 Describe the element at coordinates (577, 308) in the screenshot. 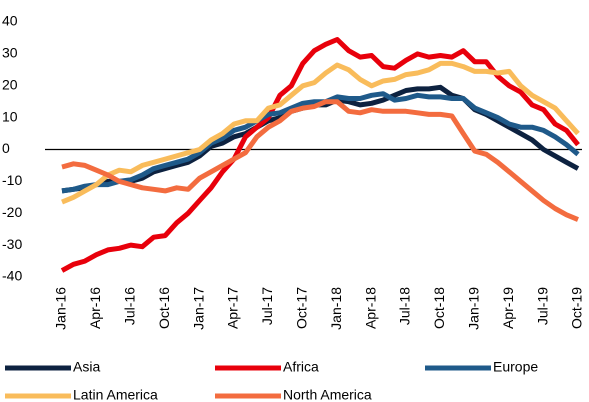

I see `x-tick-label: Oct-19` at that location.